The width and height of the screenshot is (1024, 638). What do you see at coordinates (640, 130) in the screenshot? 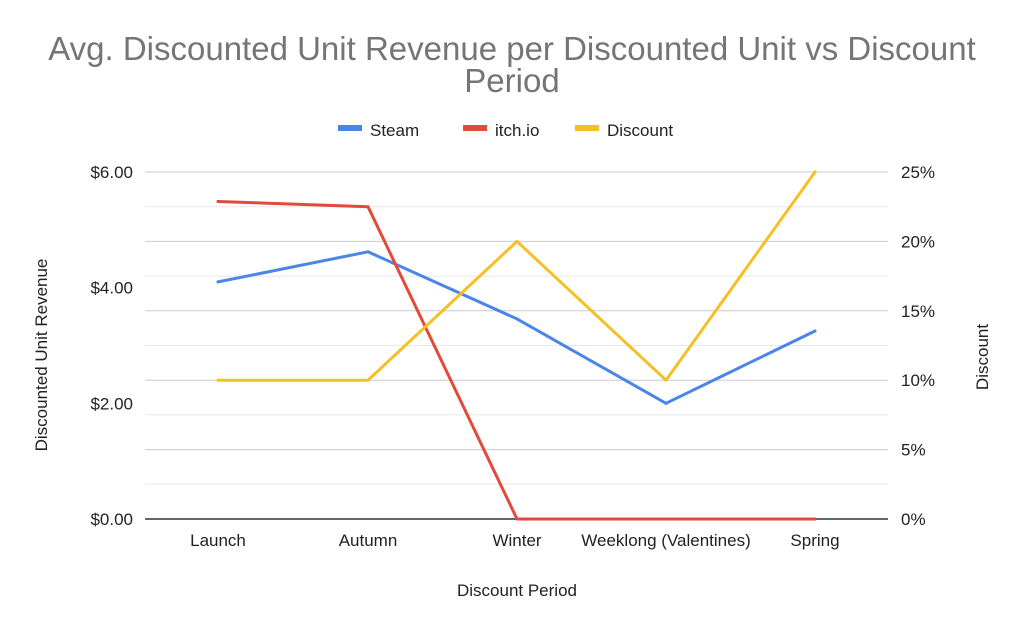
I see `legend-label-2: Discount` at bounding box center [640, 130].